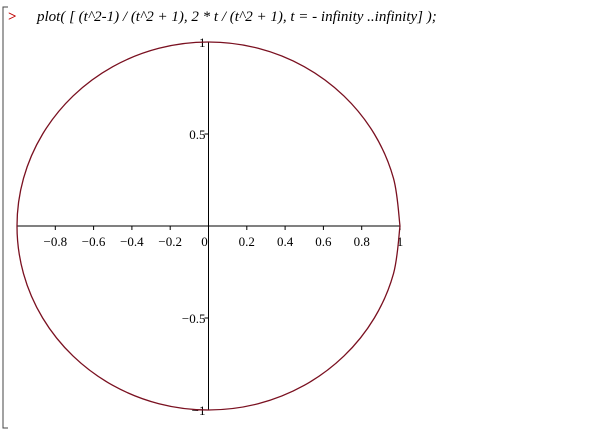 This screenshot has width=608, height=432. I want to click on x-tick-label: 0.2, so click(247, 241).